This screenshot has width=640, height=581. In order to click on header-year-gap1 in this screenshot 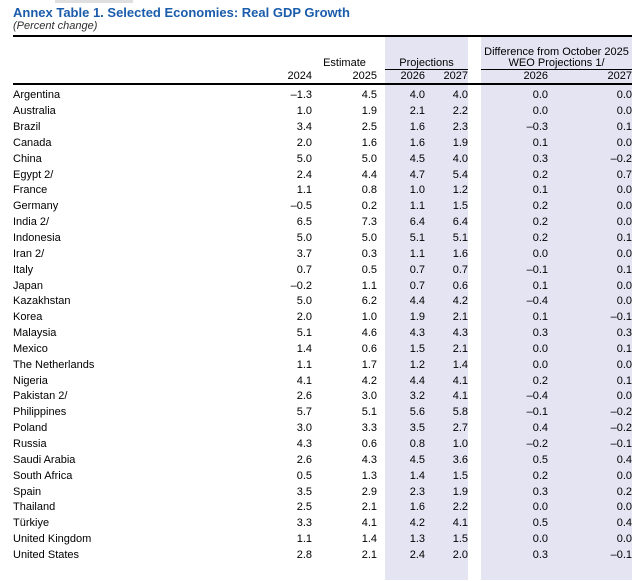, I will do `click(381, 77)`.